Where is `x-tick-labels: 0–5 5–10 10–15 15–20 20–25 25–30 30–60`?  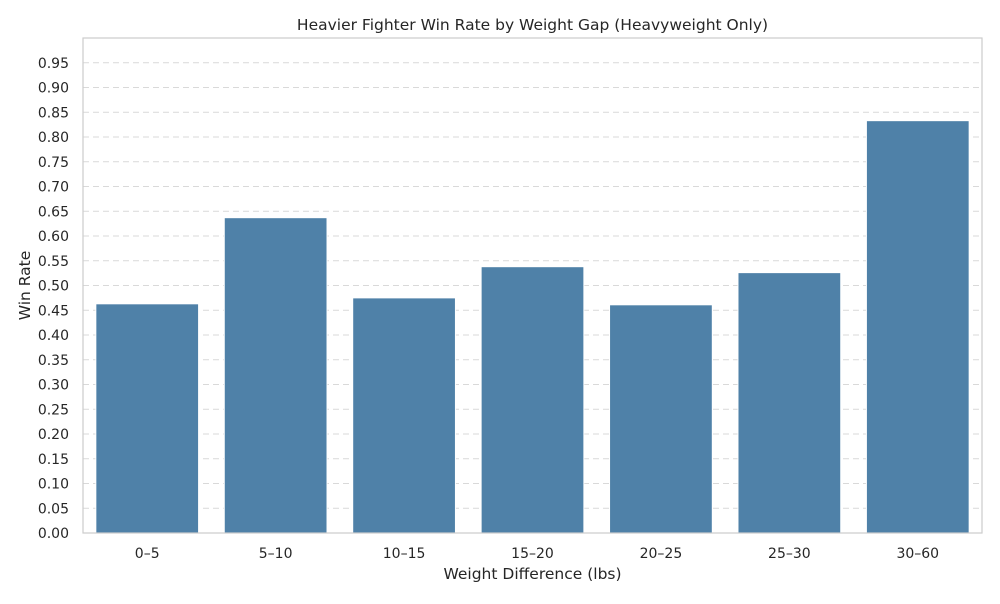 x-tick-labels: 0–5 5–10 10–15 15–20 20–25 25–30 30–60 is located at coordinates (537, 554).